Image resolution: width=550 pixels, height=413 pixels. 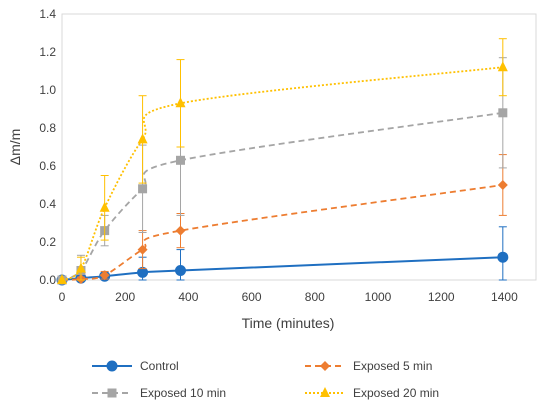 I want to click on y-axis-label: Δm/m, so click(x=15, y=147).